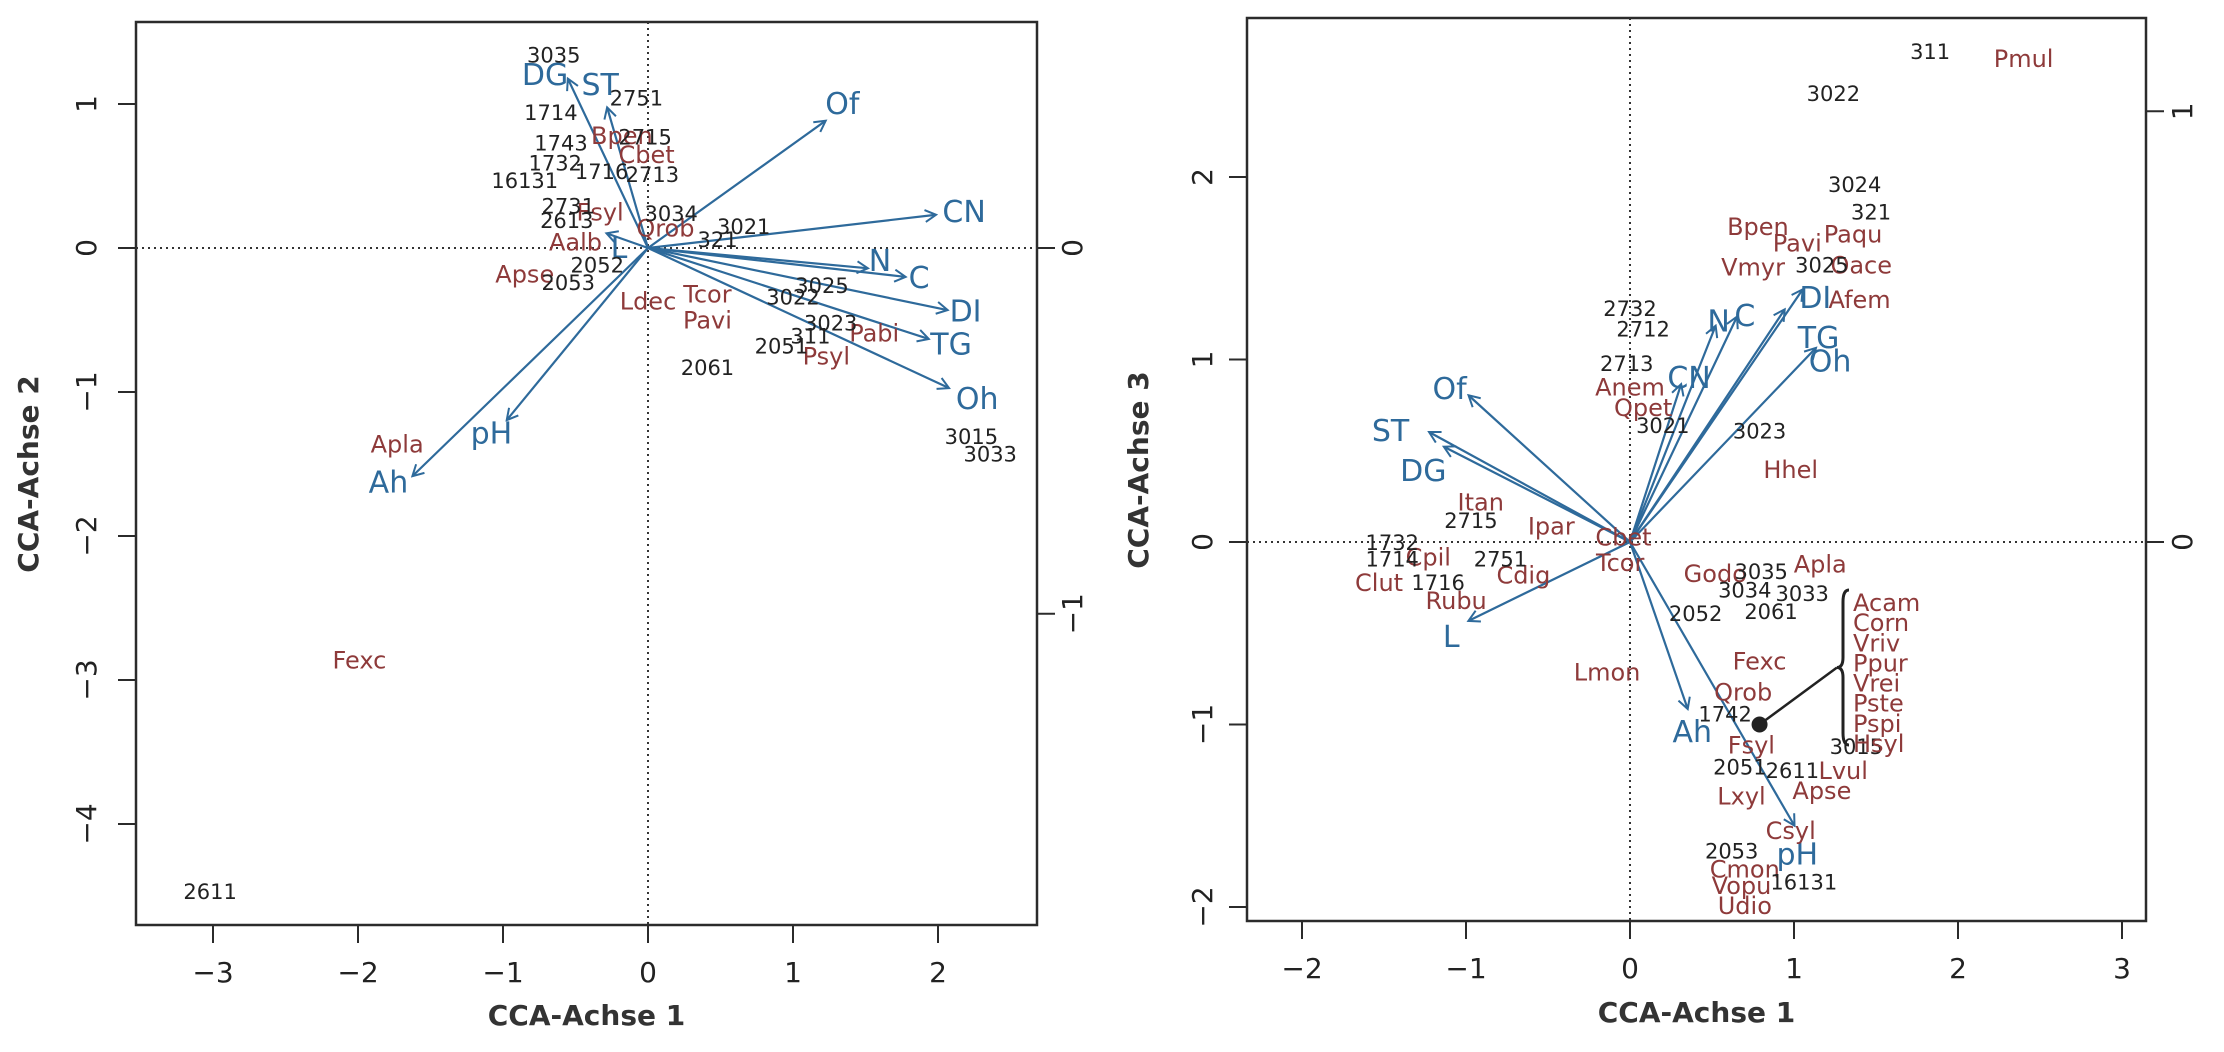 The image size is (2224, 1052). What do you see at coordinates (950, 344) in the screenshot?
I see `env-label-tg: TG` at bounding box center [950, 344].